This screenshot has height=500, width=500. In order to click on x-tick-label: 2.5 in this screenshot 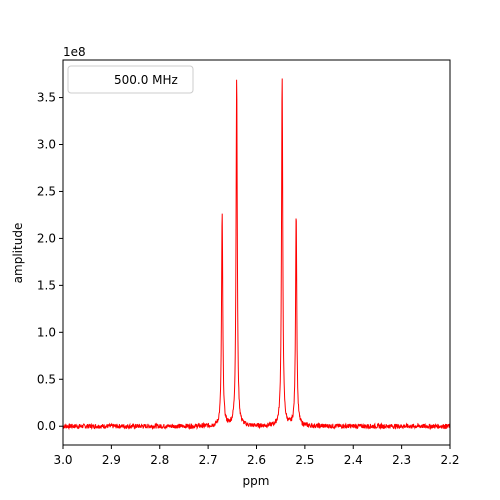, I will do `click(304, 460)`.